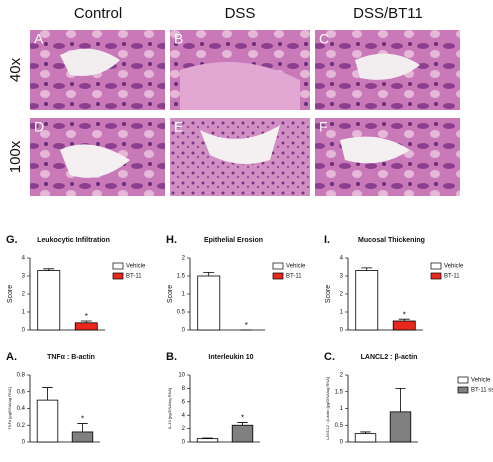 This screenshot has width=493, height=462. What do you see at coordinates (171, 357) in the screenshot?
I see `panel-label: B.` at bounding box center [171, 357].